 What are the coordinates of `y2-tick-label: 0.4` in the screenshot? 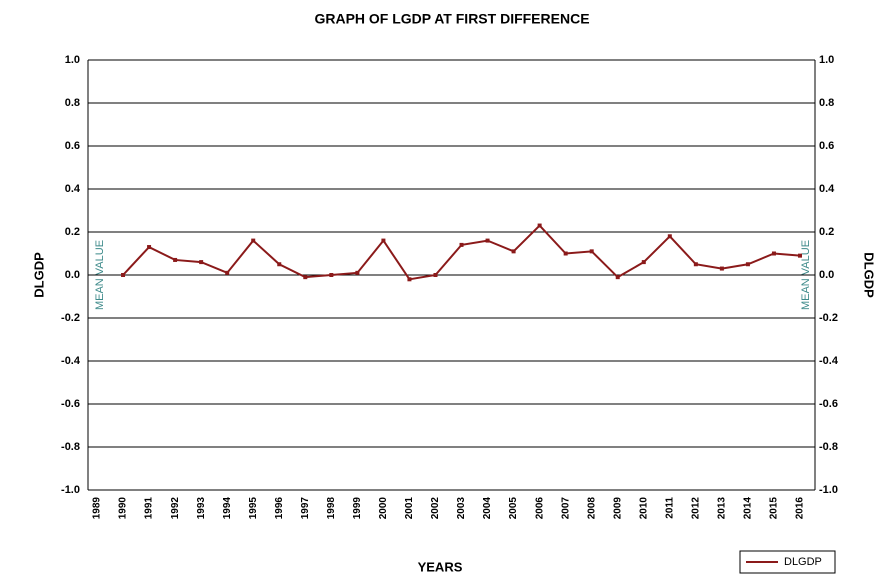 It's located at (827, 189).